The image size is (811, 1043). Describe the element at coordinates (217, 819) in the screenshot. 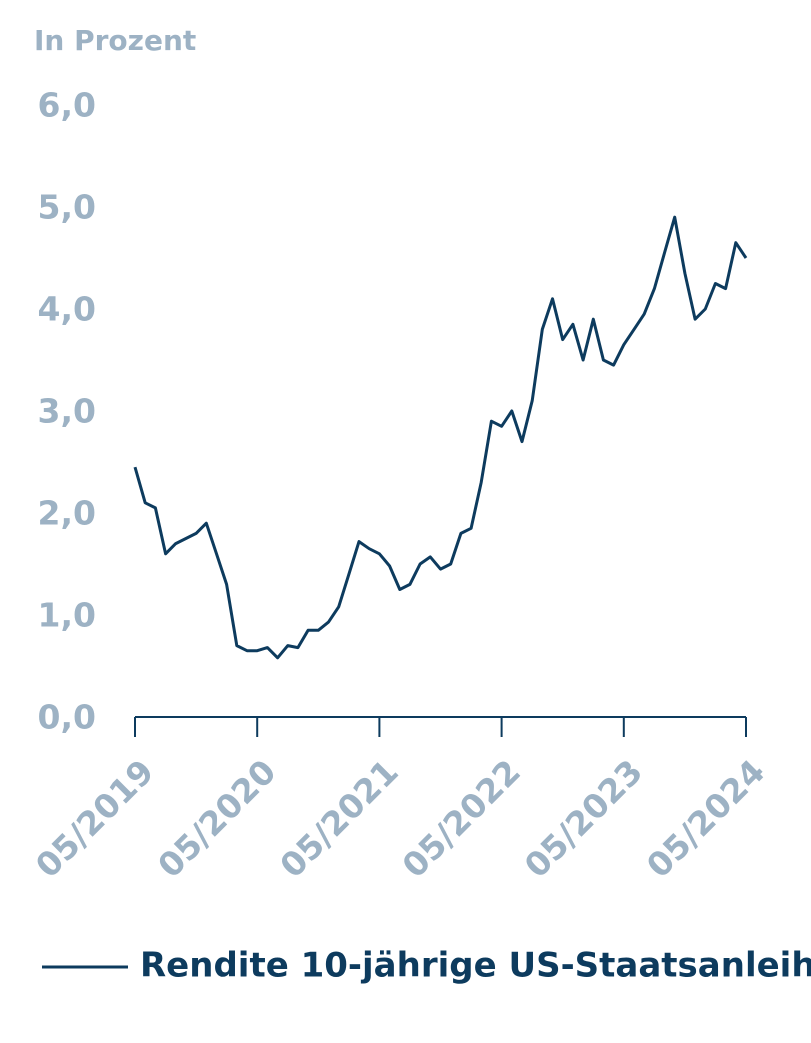

I see `x-tick-label: 05/2020` at that location.